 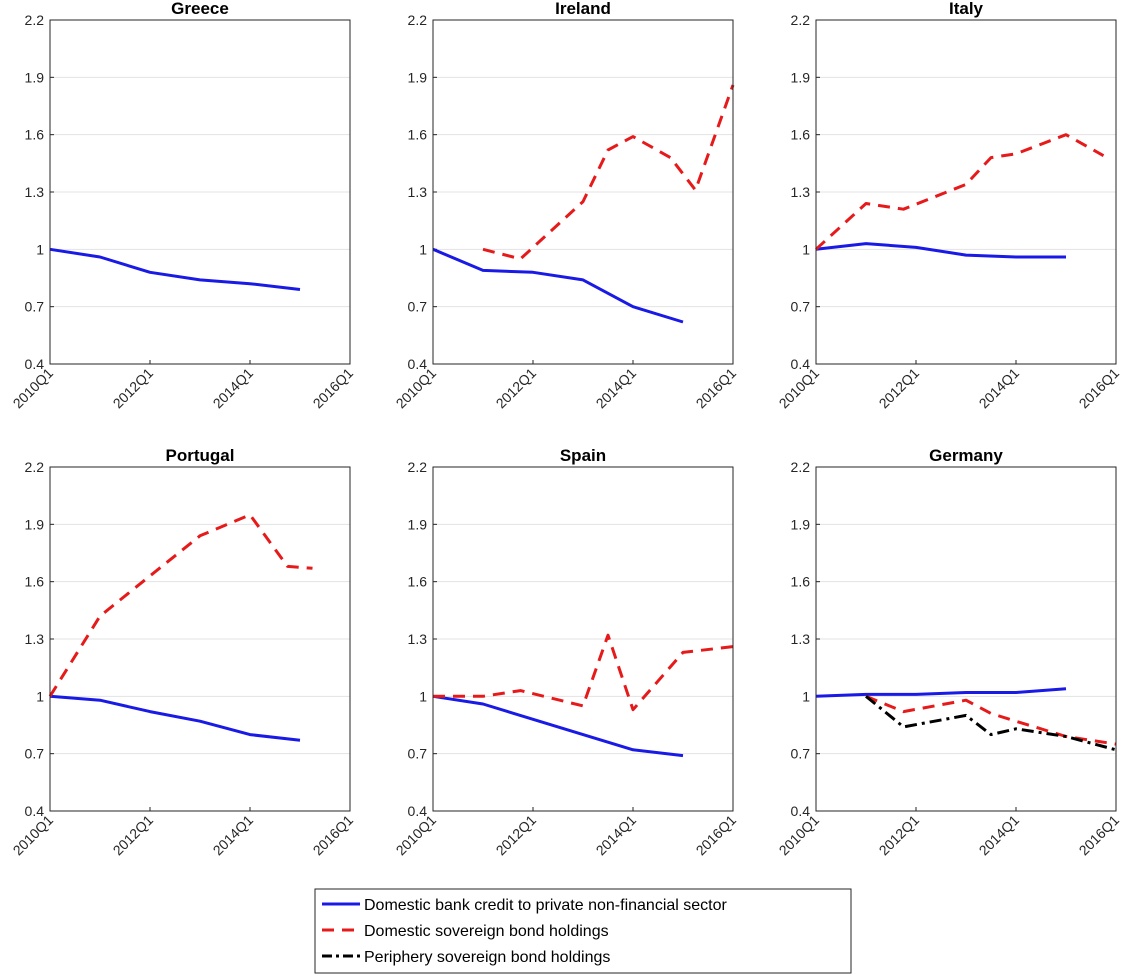 What do you see at coordinates (486, 931) in the screenshot?
I see `legend-label-domestic: Domestic sovereign bond holdings` at bounding box center [486, 931].